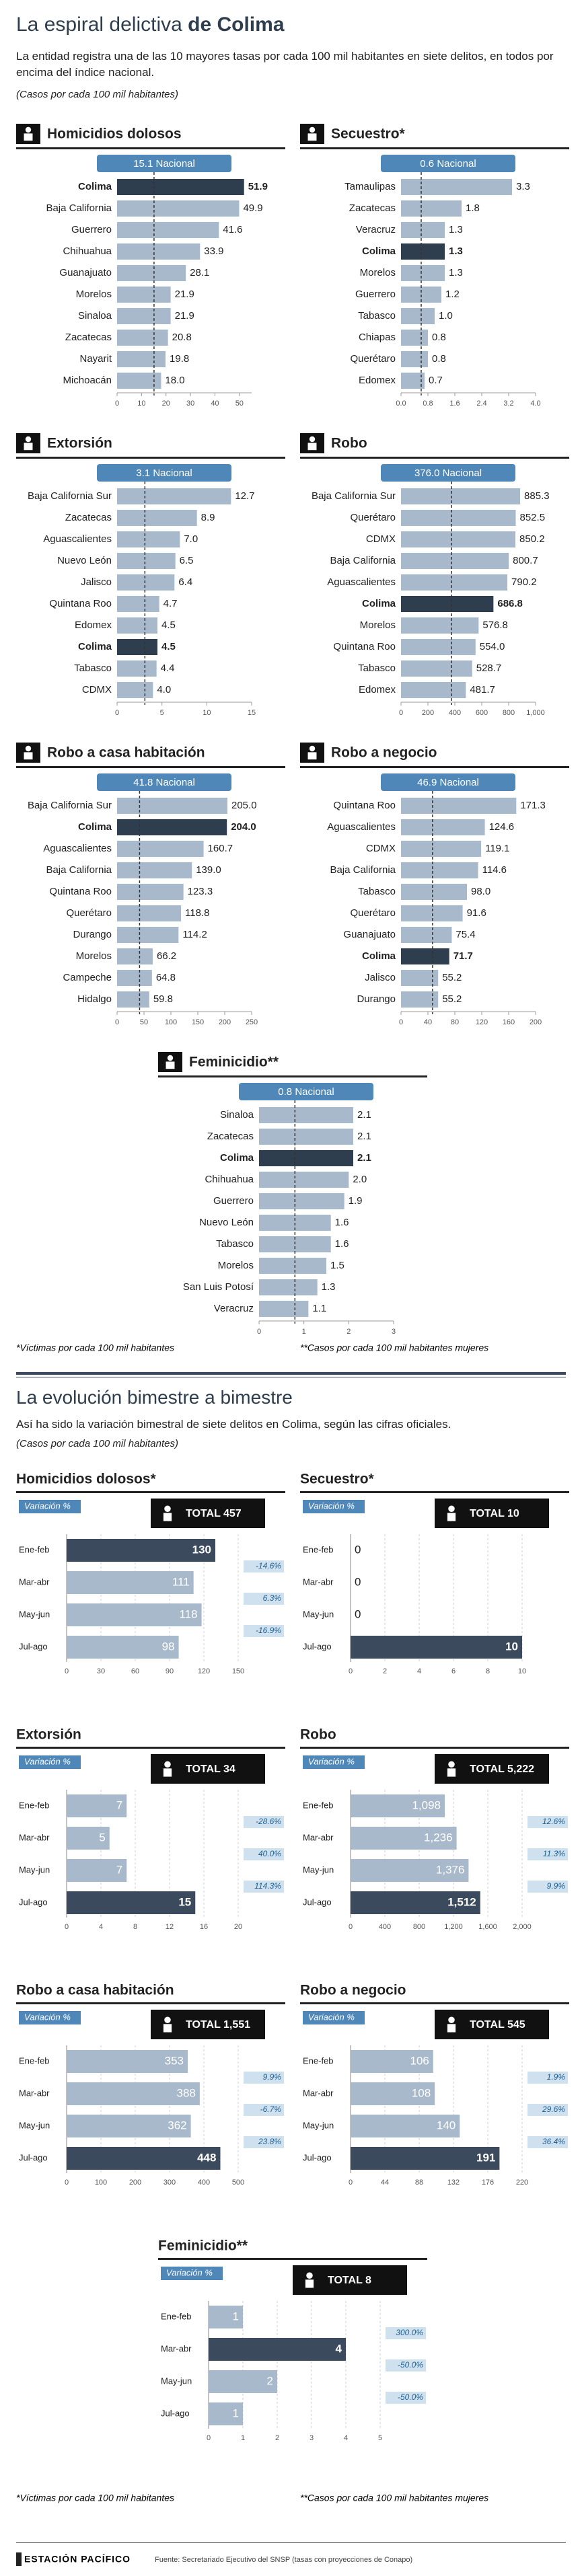 The height and width of the screenshot is (2576, 582). Describe the element at coordinates (234, 1062) in the screenshot. I see `chart-title: Feminicidio**` at that location.